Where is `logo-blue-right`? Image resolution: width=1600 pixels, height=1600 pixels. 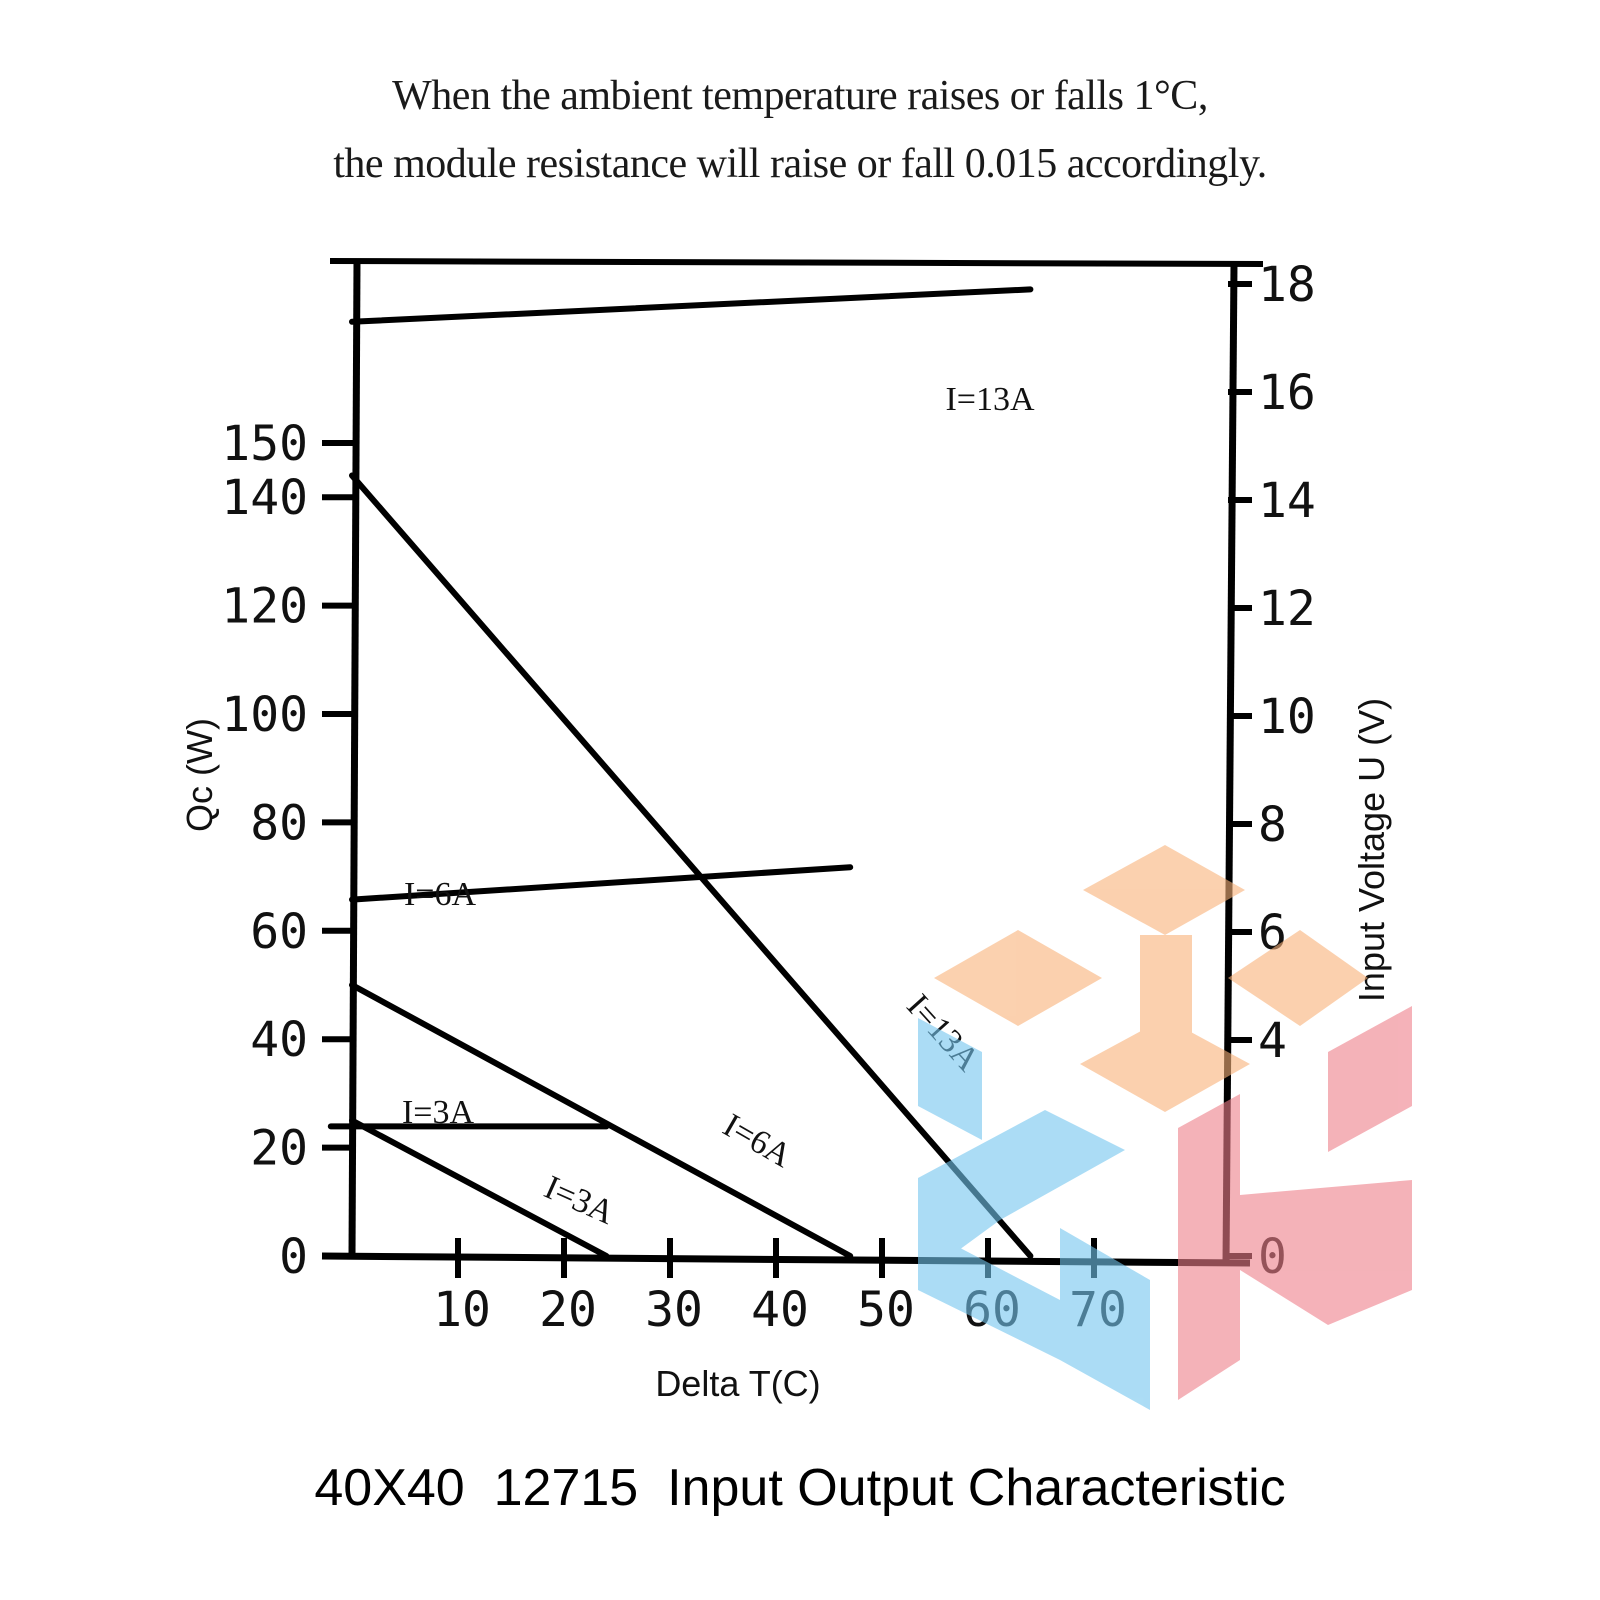
logo-blue-right is located at coordinates (1105, 1319).